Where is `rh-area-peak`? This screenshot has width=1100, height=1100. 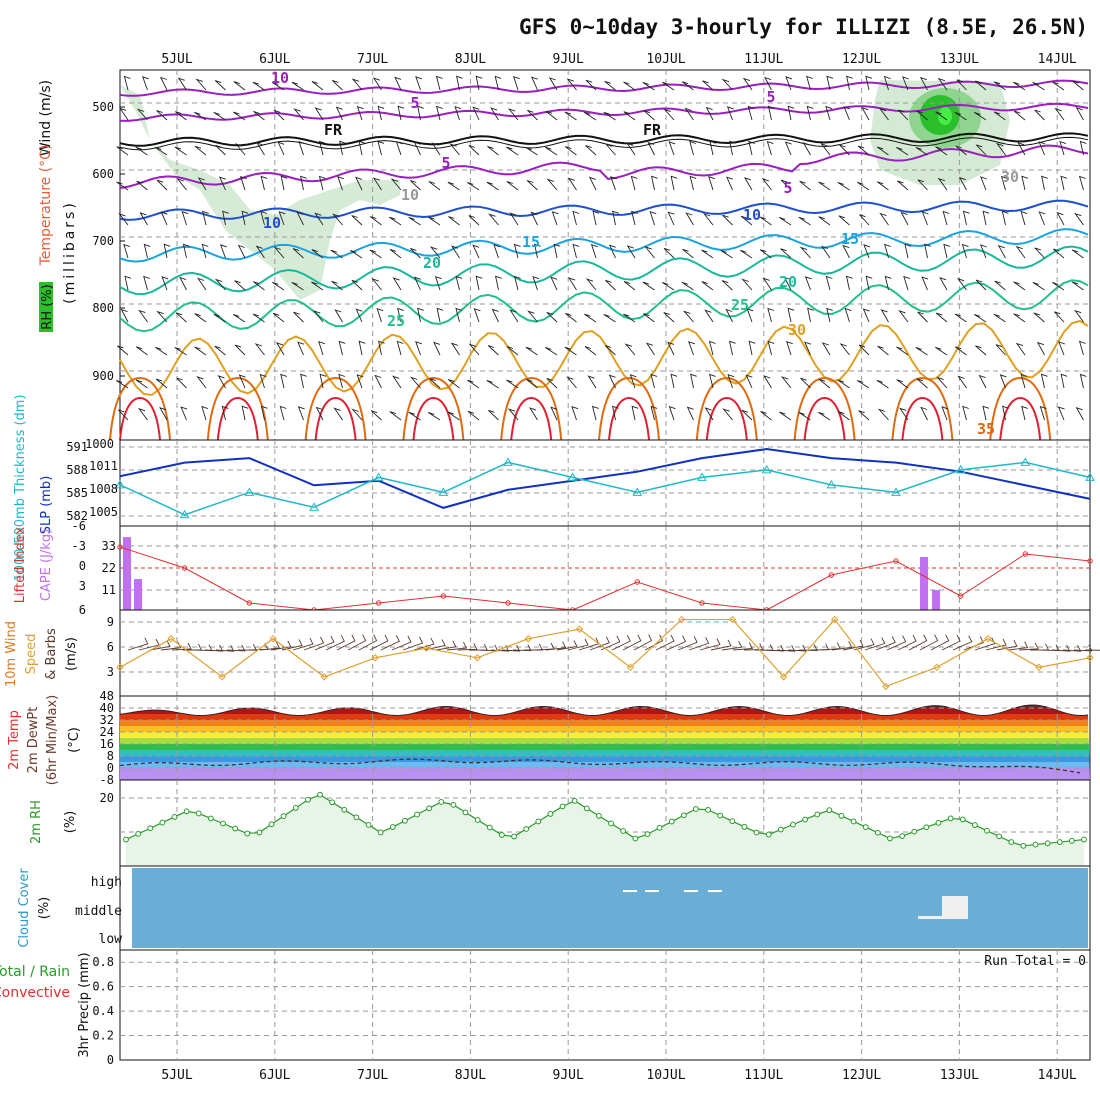 rh-area-peak is located at coordinates (945, 116).